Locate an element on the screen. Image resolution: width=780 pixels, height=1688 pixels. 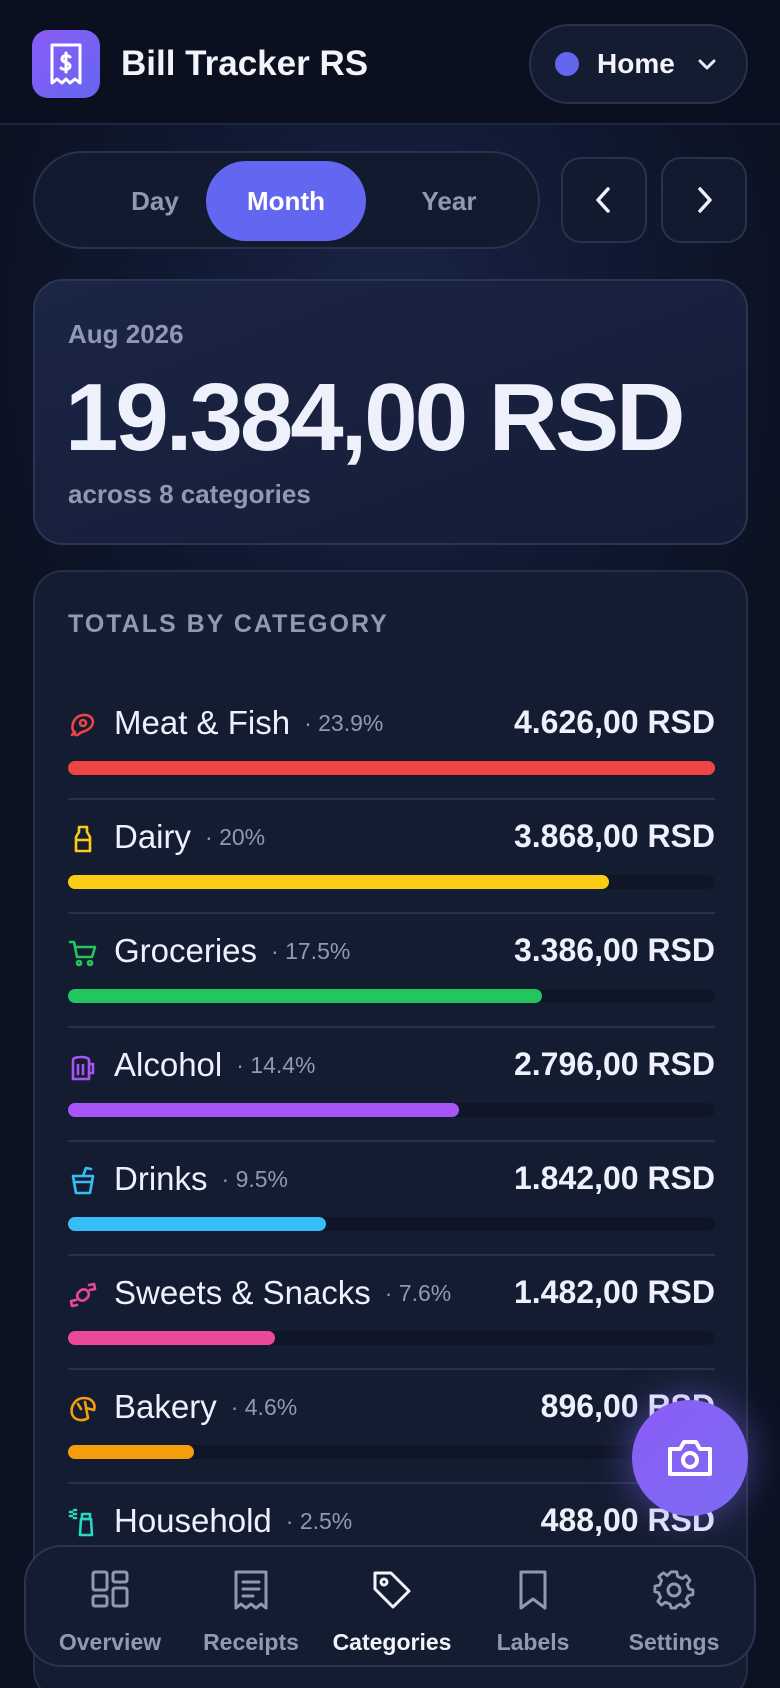
section-title: TOTALS BY CATEGORY is located at coordinates (228, 624).